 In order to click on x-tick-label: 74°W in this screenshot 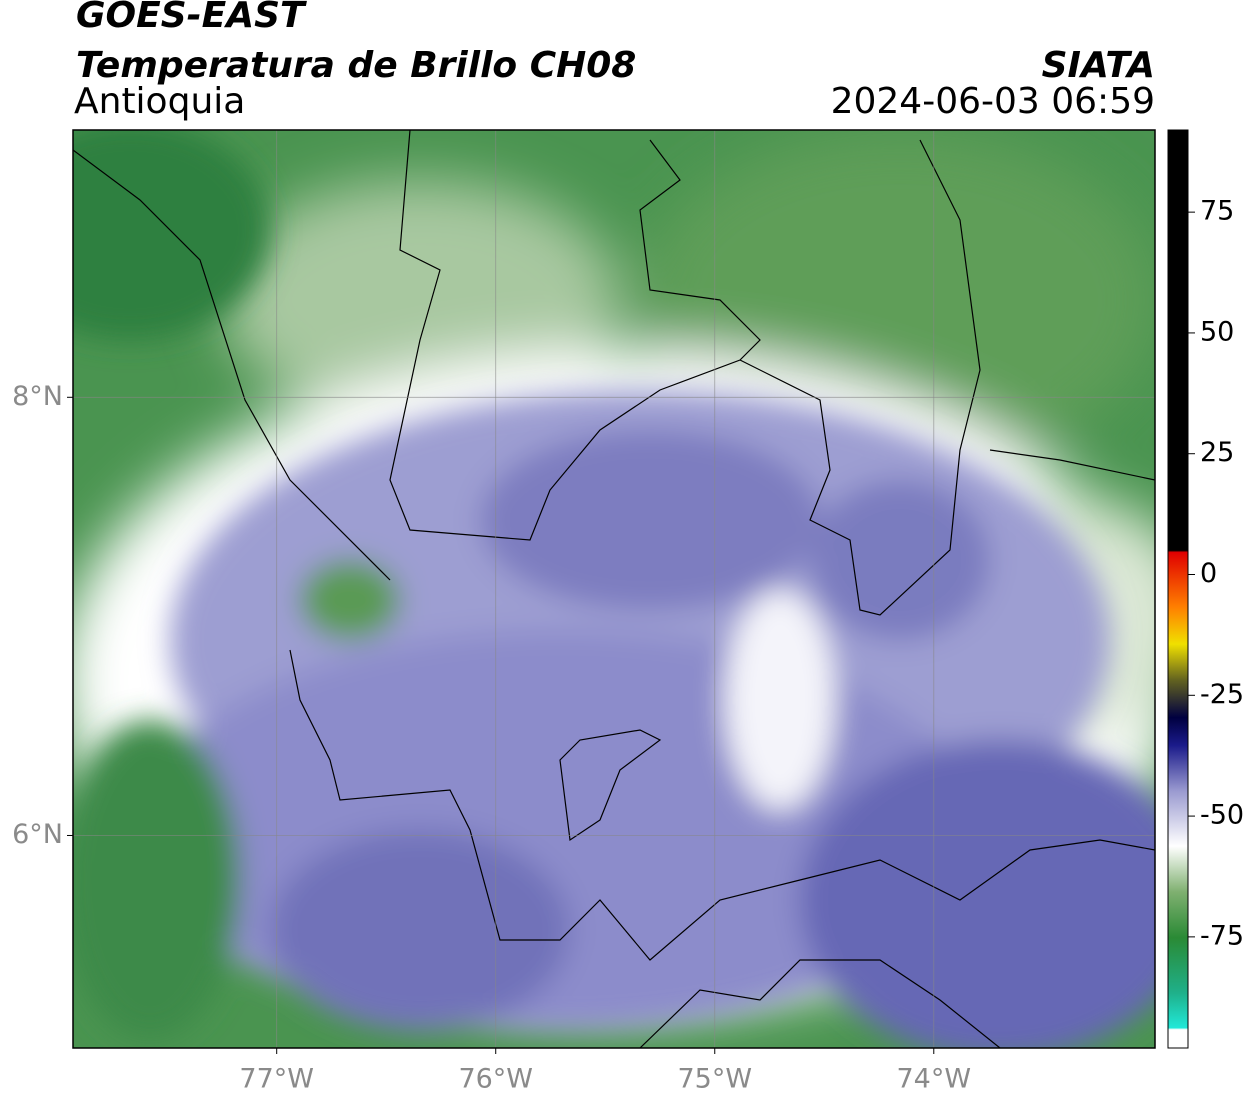, I will do `click(934, 1079)`.